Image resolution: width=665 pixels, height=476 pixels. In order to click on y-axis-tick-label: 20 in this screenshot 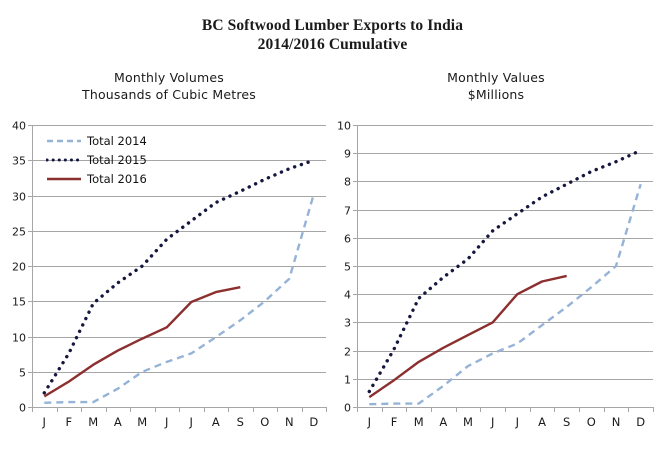, I will do `click(19, 267)`.